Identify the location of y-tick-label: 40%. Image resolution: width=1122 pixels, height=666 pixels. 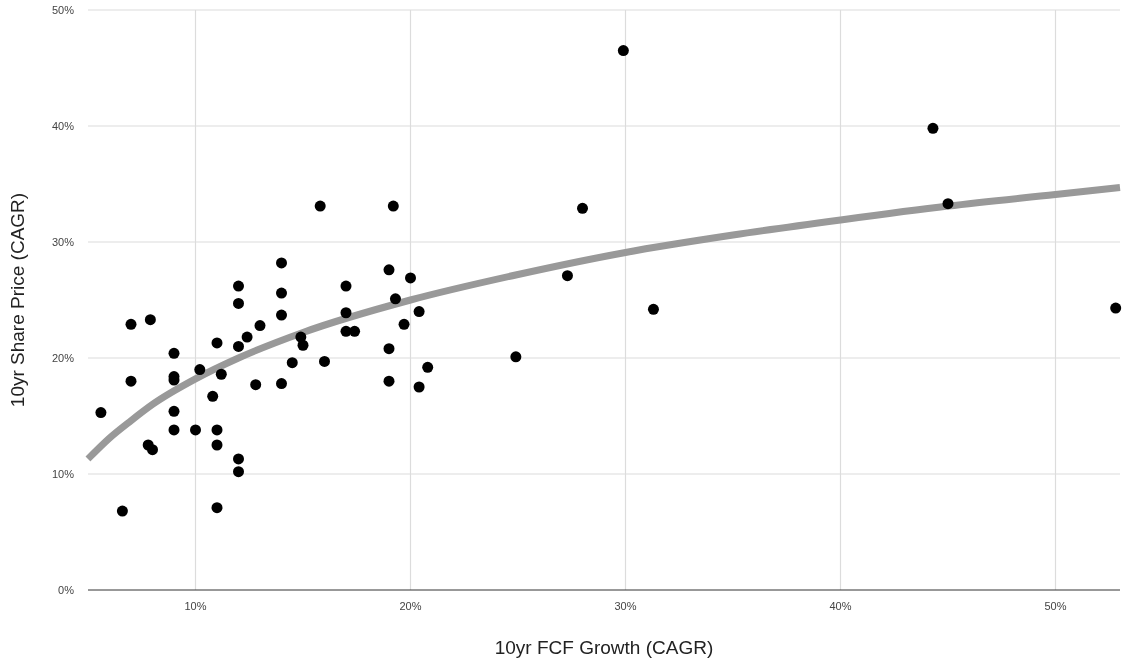
(63, 126).